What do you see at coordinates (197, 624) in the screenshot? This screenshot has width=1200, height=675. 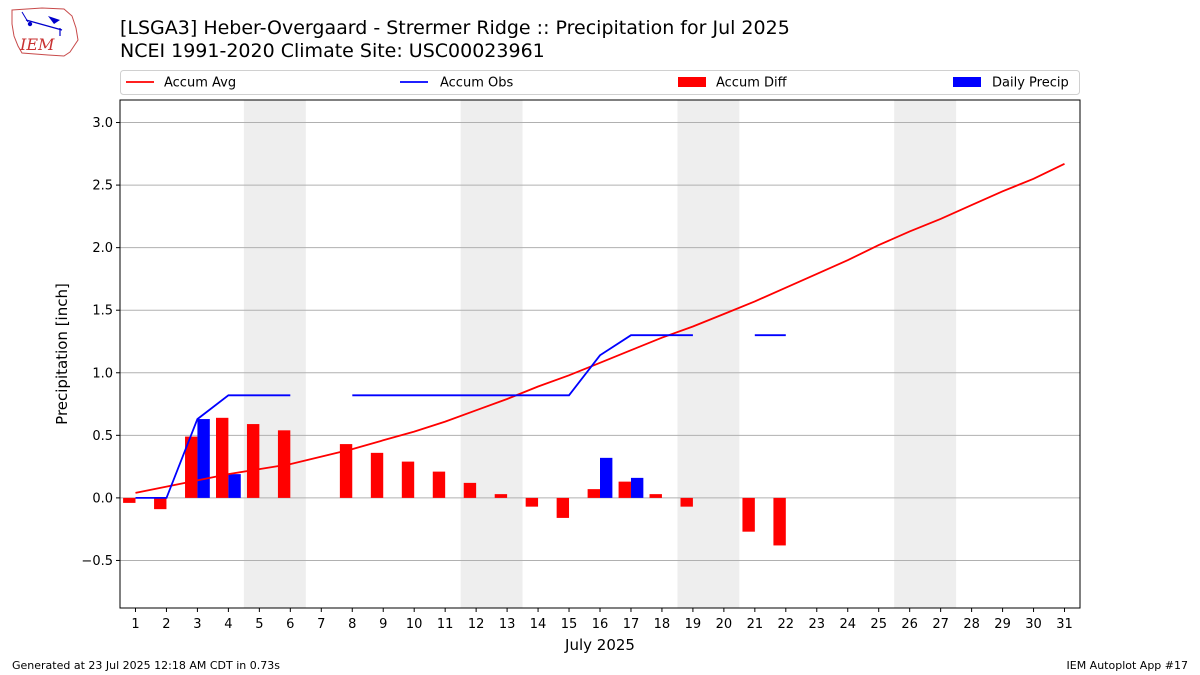 I see `x-tick-label: 3` at bounding box center [197, 624].